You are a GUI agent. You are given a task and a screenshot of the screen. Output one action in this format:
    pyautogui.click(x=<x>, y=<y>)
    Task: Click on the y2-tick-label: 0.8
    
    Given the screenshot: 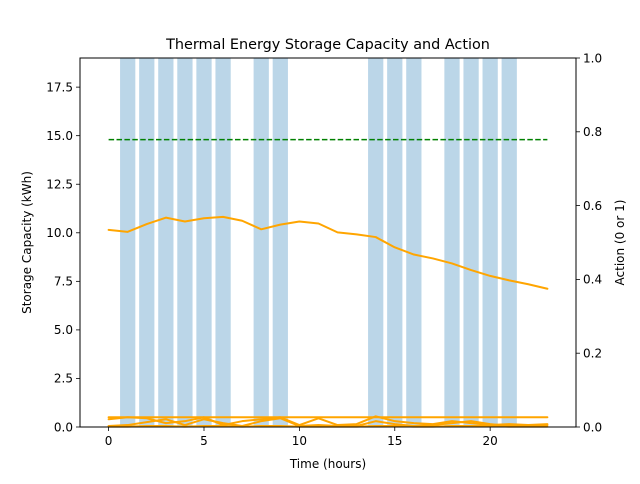 What is the action you would take?
    pyautogui.click(x=592, y=132)
    